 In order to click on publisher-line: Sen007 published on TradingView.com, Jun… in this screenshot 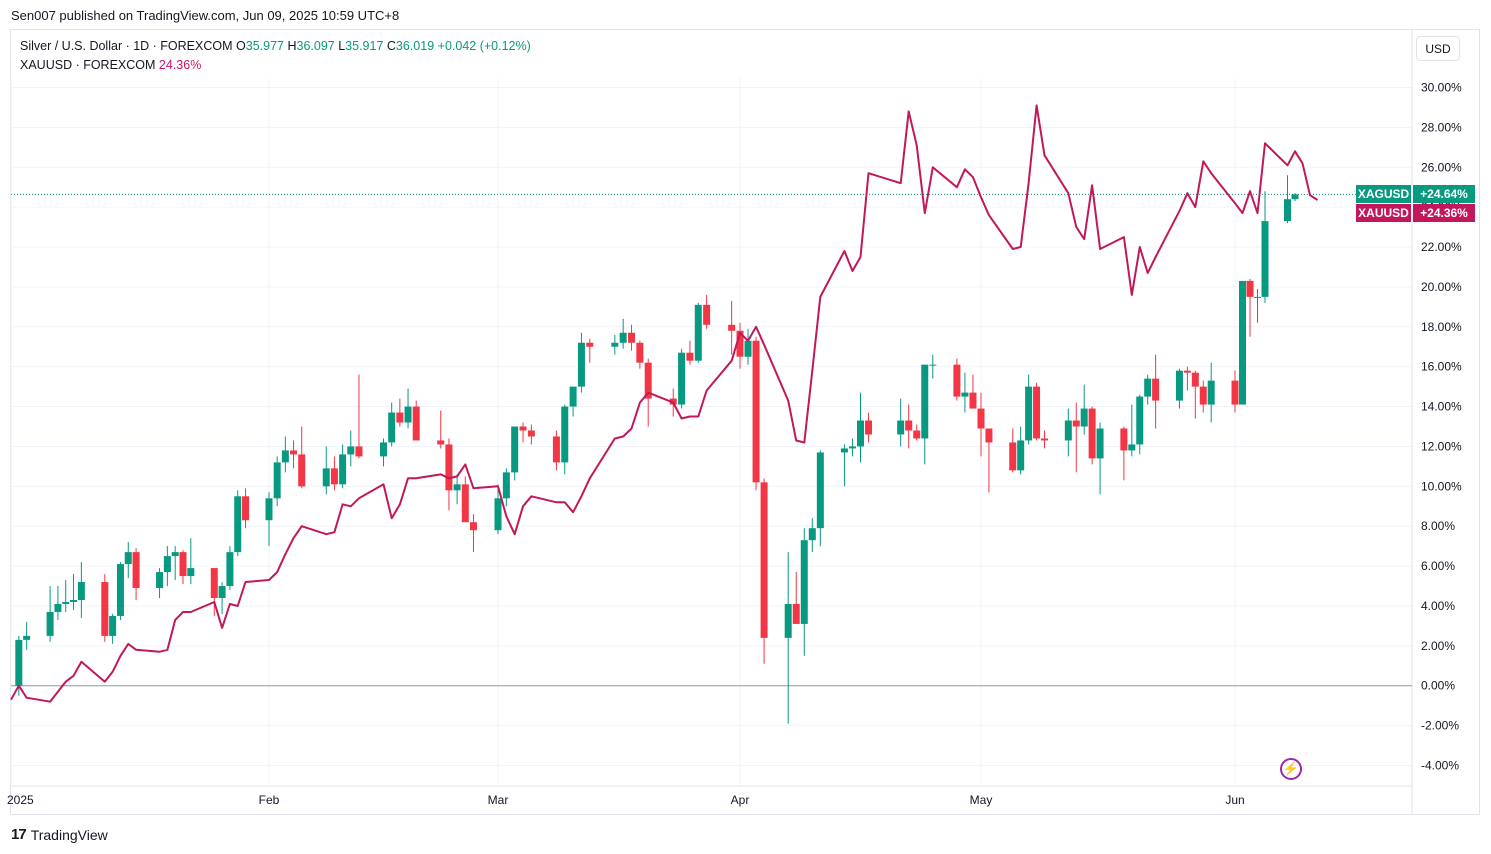, I will do `click(205, 15)`.